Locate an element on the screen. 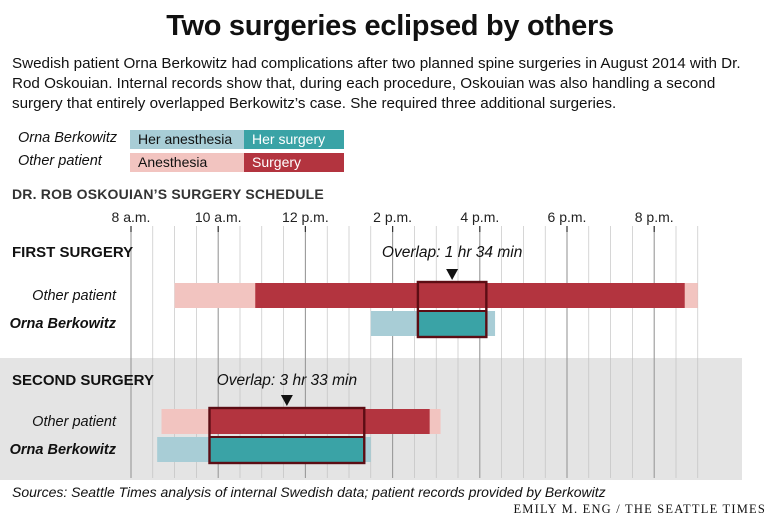 This screenshot has width=780, height=520. legend-her-anesthesia: Her anesthesia is located at coordinates (187, 139).